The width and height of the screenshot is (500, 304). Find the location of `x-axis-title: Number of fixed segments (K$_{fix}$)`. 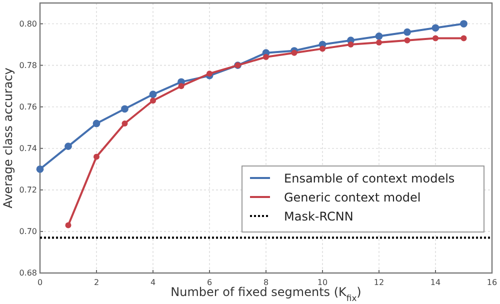

x-axis-title: Number of fixed segments (K$_{fix}$) is located at coordinates (266, 294).